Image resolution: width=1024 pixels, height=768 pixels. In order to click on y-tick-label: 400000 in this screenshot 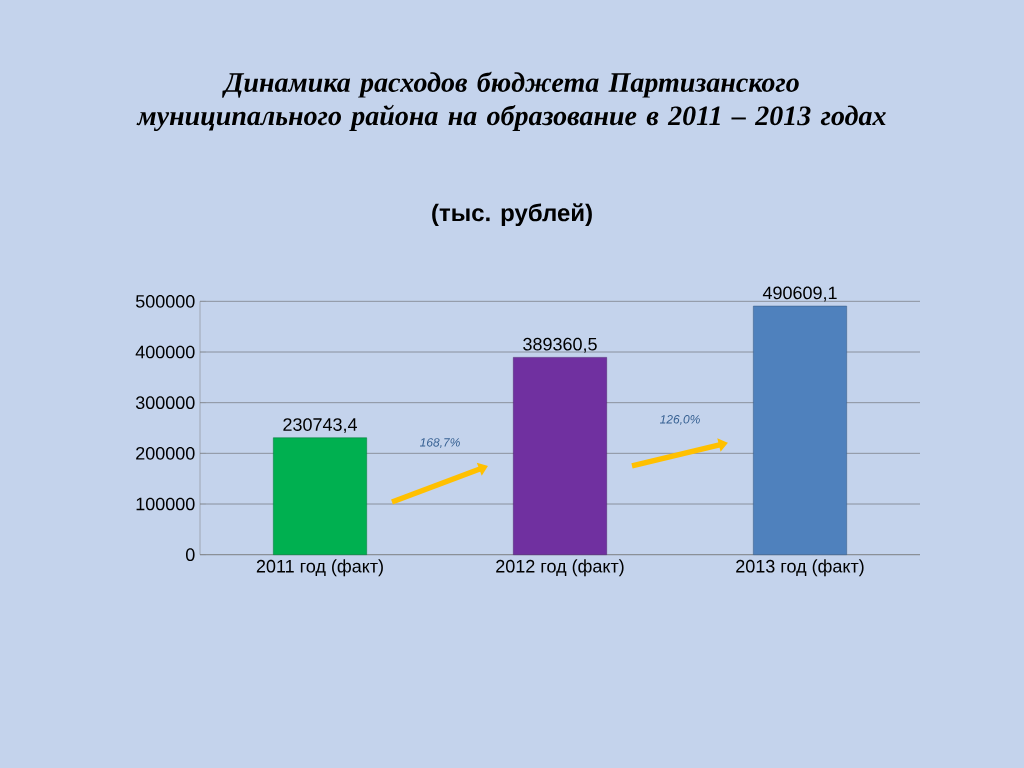, I will do `click(165, 352)`.